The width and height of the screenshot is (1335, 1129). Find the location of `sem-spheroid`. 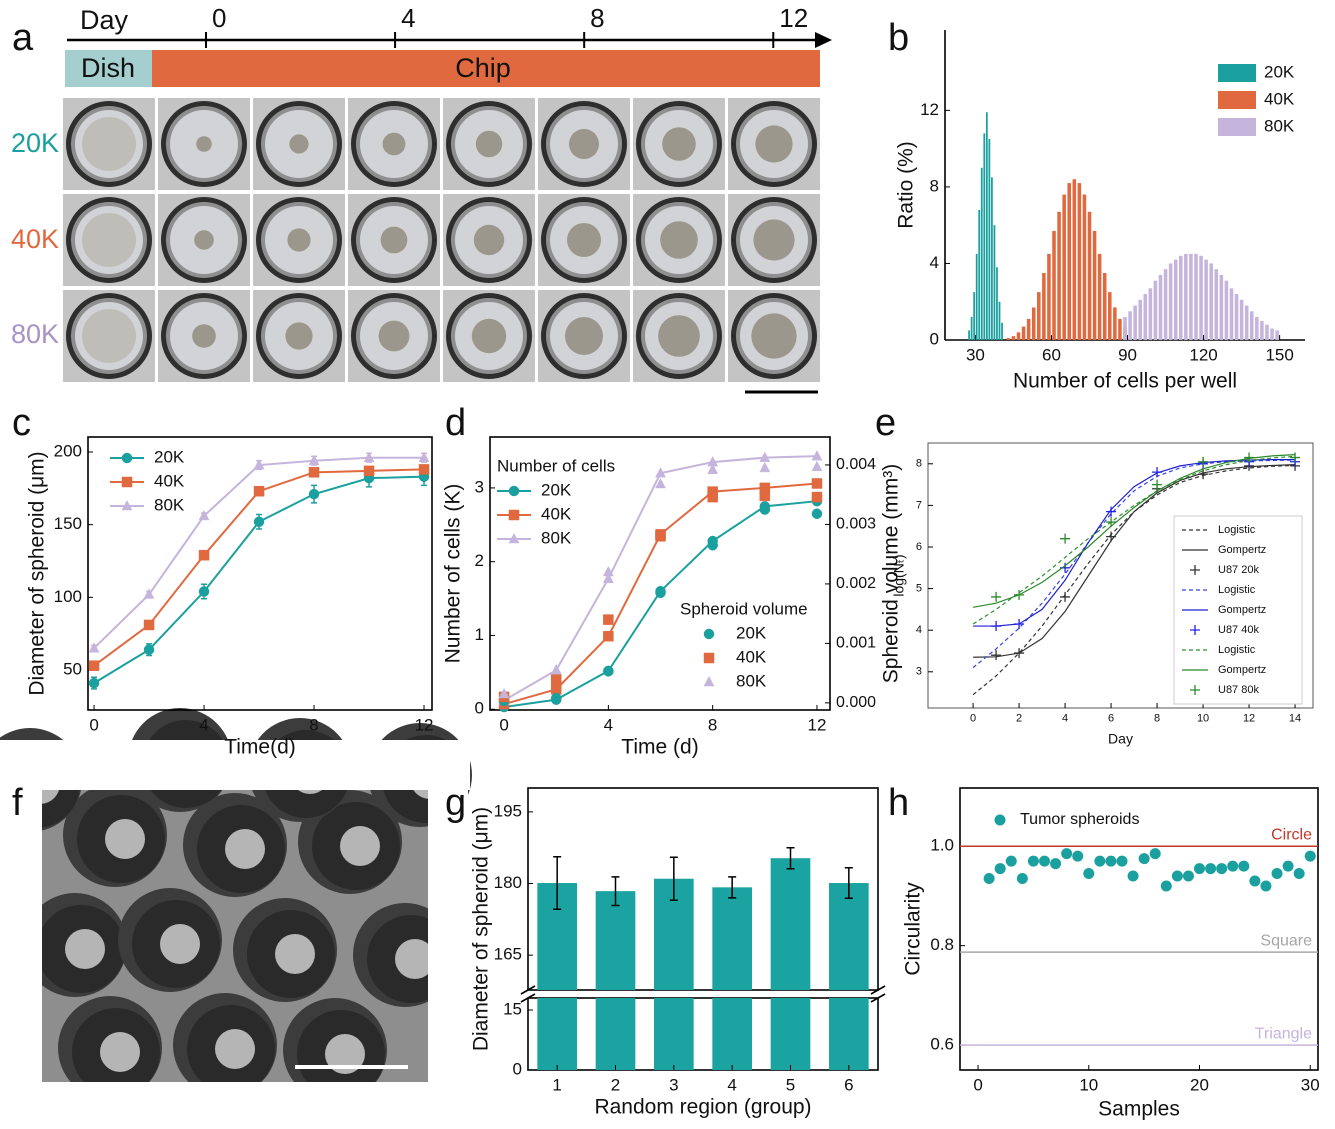

sem-spheroid is located at coordinates (180, 944).